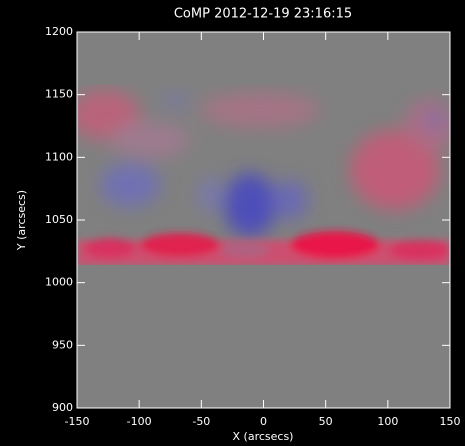 Image resolution: width=465 pixels, height=446 pixels. What do you see at coordinates (62, 407) in the screenshot?
I see `y-tick-label: 900` at bounding box center [62, 407].